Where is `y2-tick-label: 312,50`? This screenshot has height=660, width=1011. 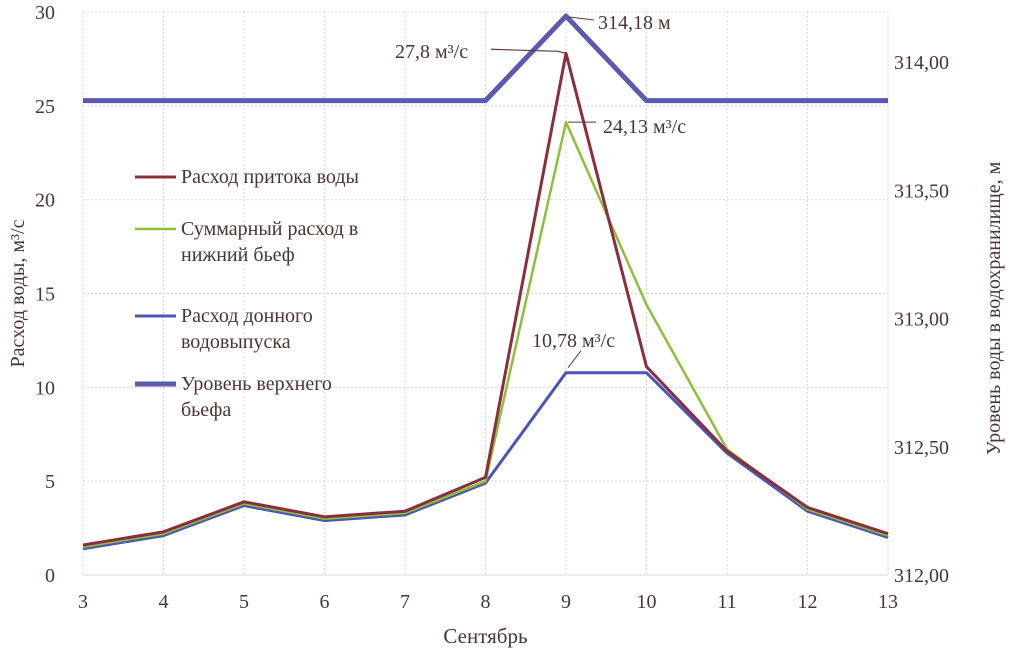 y2-tick-label: 312,50 is located at coordinates (921, 448).